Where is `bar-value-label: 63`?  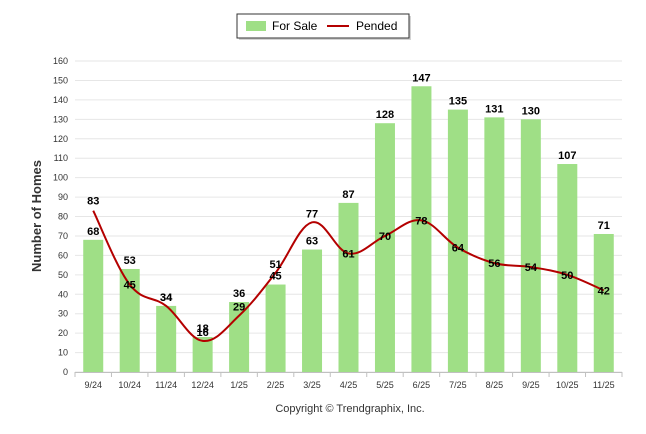
bar-value-label: 63 is located at coordinates (312, 242).